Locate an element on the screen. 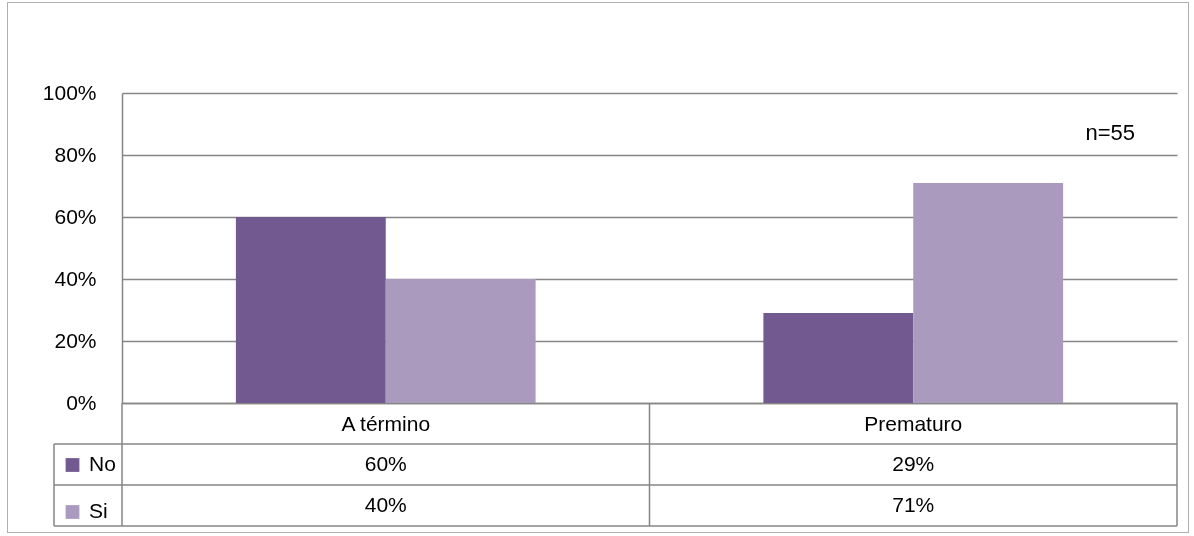  x-tick-label: A término is located at coordinates (386, 423).